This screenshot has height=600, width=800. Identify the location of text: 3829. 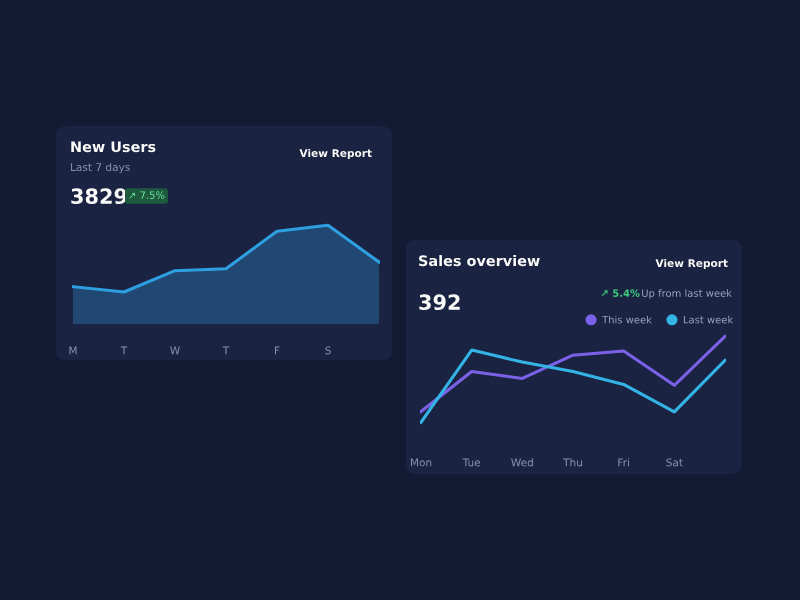
(99, 196).